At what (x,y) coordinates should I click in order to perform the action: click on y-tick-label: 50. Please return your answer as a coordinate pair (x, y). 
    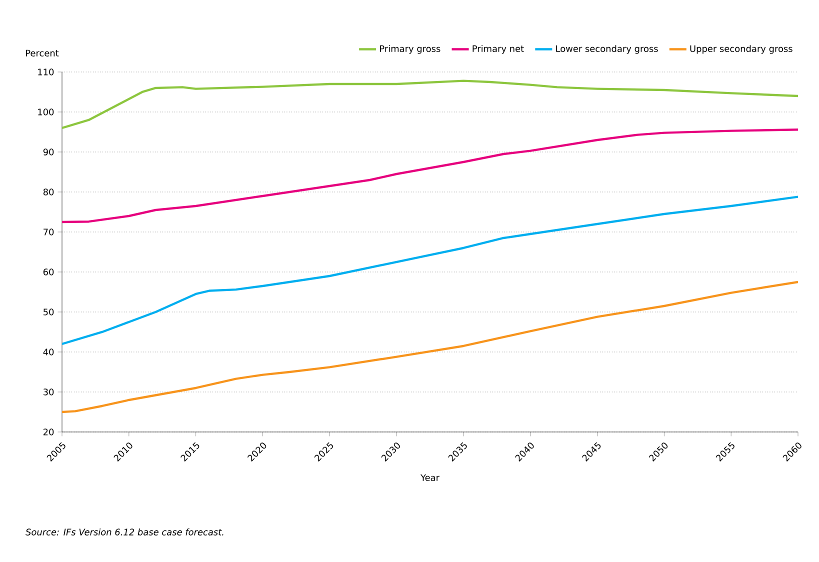
    Looking at the image, I should click on (49, 312).